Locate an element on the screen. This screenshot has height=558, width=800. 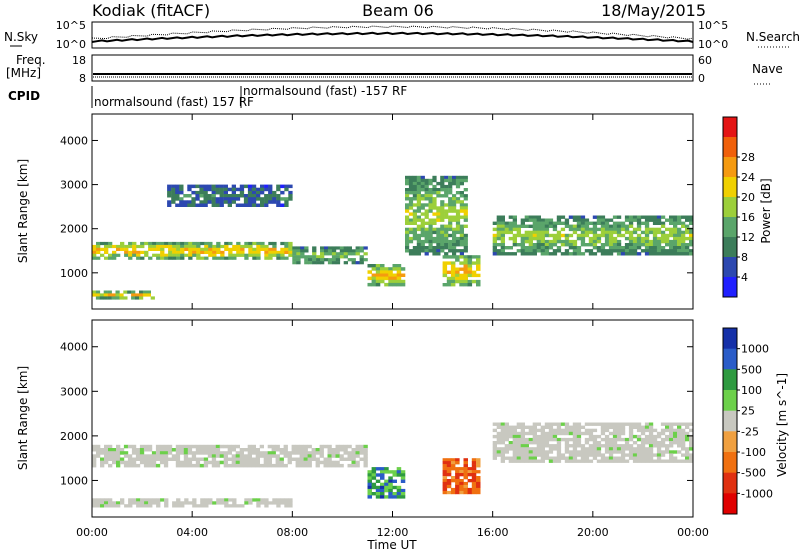
colorbar-tick-label: -25 is located at coordinates (750, 431).